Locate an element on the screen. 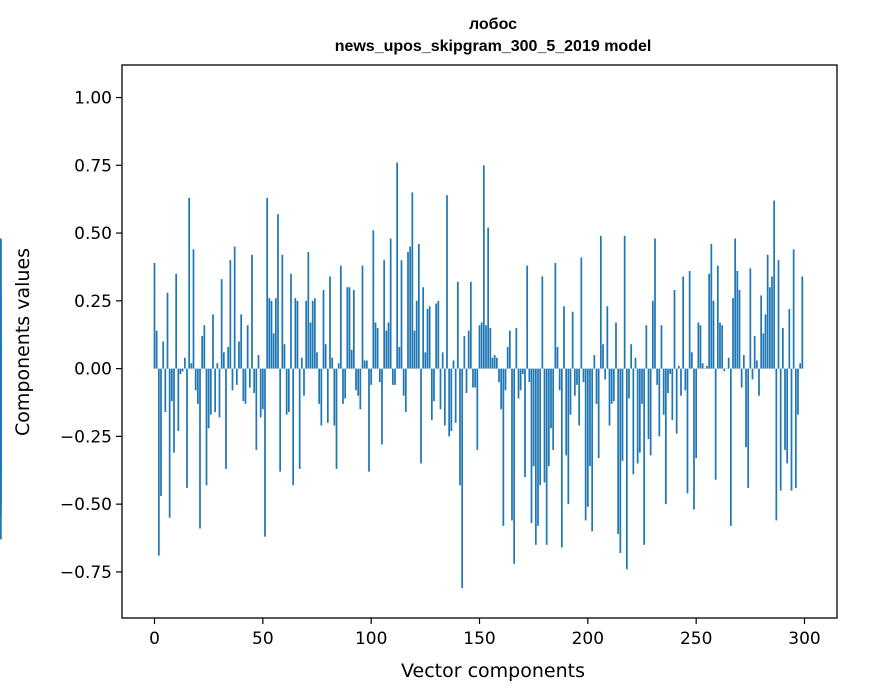 The image size is (880, 696). y-axis-ticks: −0.75 −0.50 −0.25 0.00 0.25 0.50 0.75 1.00 is located at coordinates (91, 336).